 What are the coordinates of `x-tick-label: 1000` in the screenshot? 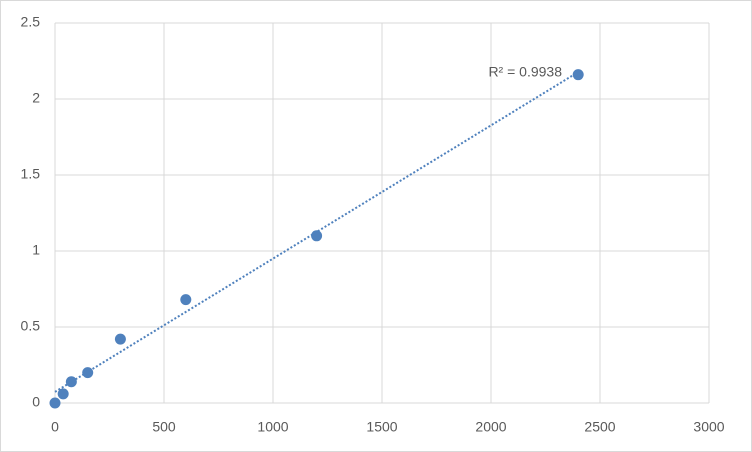 It's located at (272, 427).